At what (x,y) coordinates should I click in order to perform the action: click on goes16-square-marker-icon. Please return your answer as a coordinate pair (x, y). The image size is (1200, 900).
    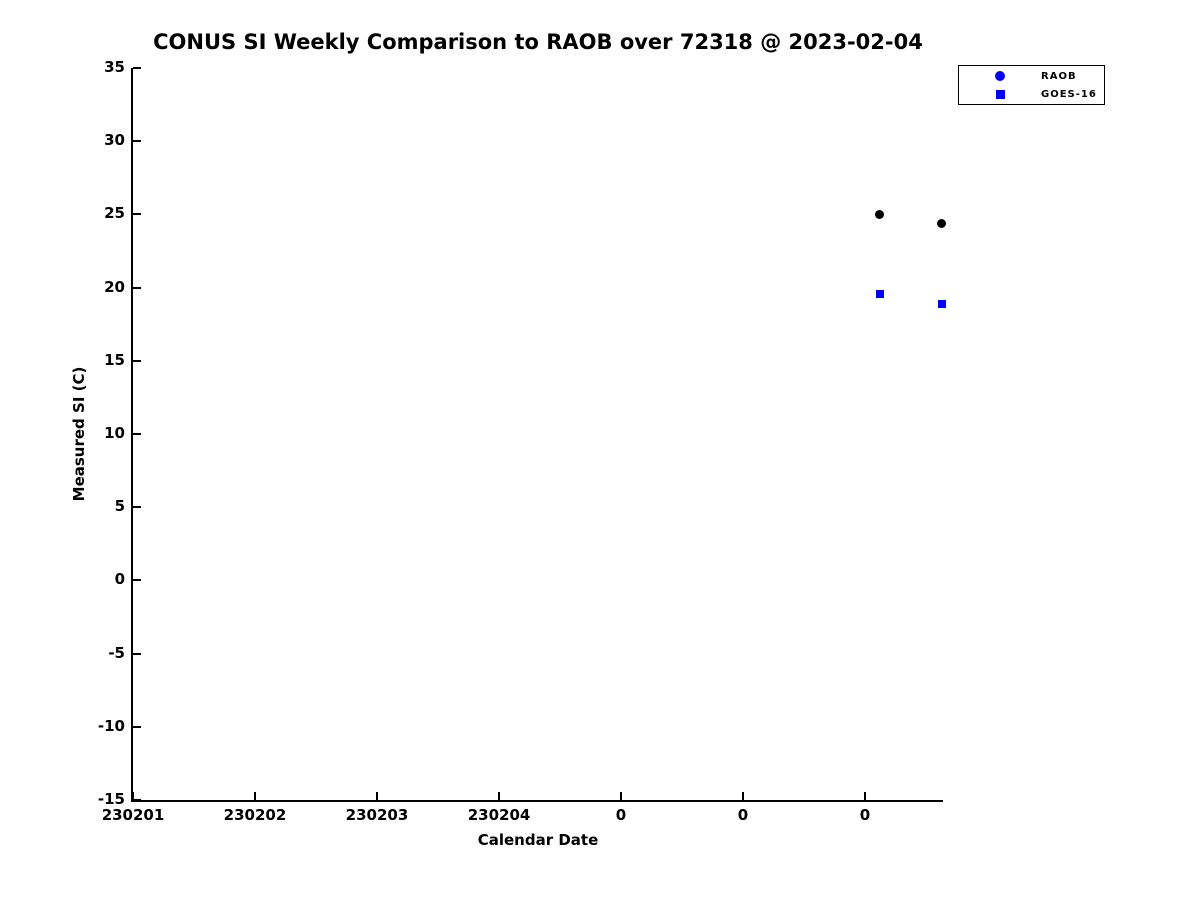
    Looking at the image, I should click on (1000, 94).